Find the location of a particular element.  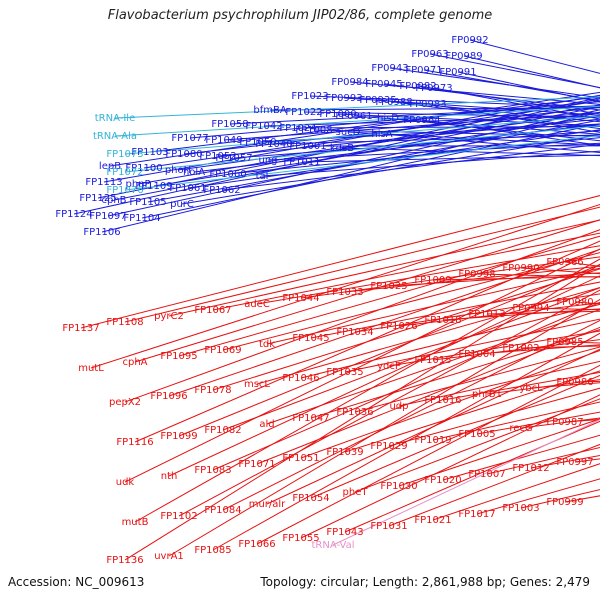

reverse-gene-label: FP1036 is located at coordinates (354, 412).